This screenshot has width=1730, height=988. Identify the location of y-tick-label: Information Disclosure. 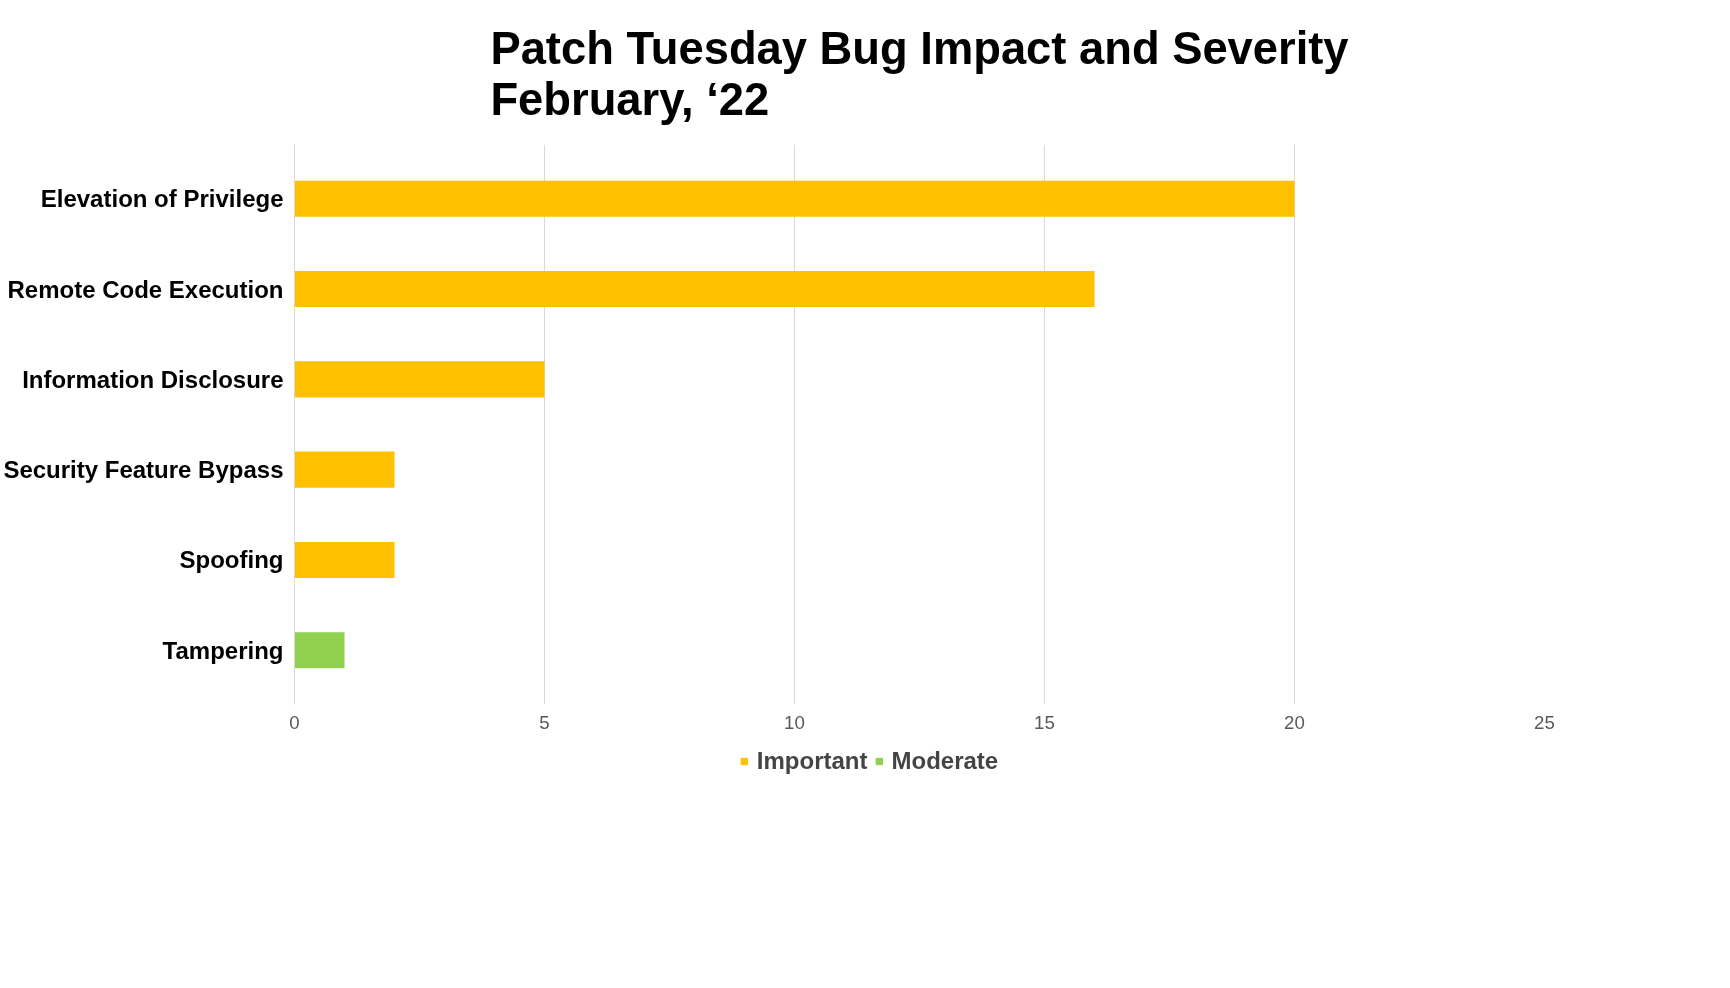
(153, 379).